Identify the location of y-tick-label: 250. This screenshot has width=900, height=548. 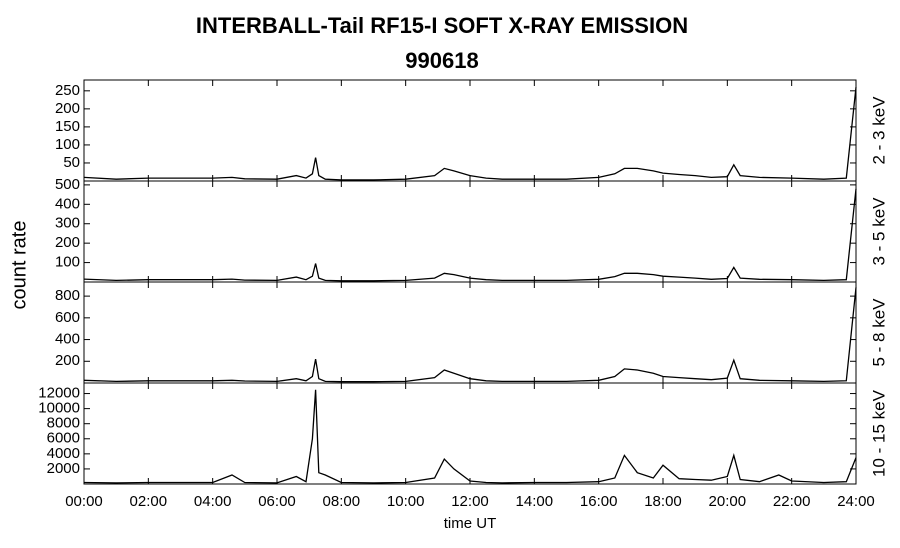
(67, 90).